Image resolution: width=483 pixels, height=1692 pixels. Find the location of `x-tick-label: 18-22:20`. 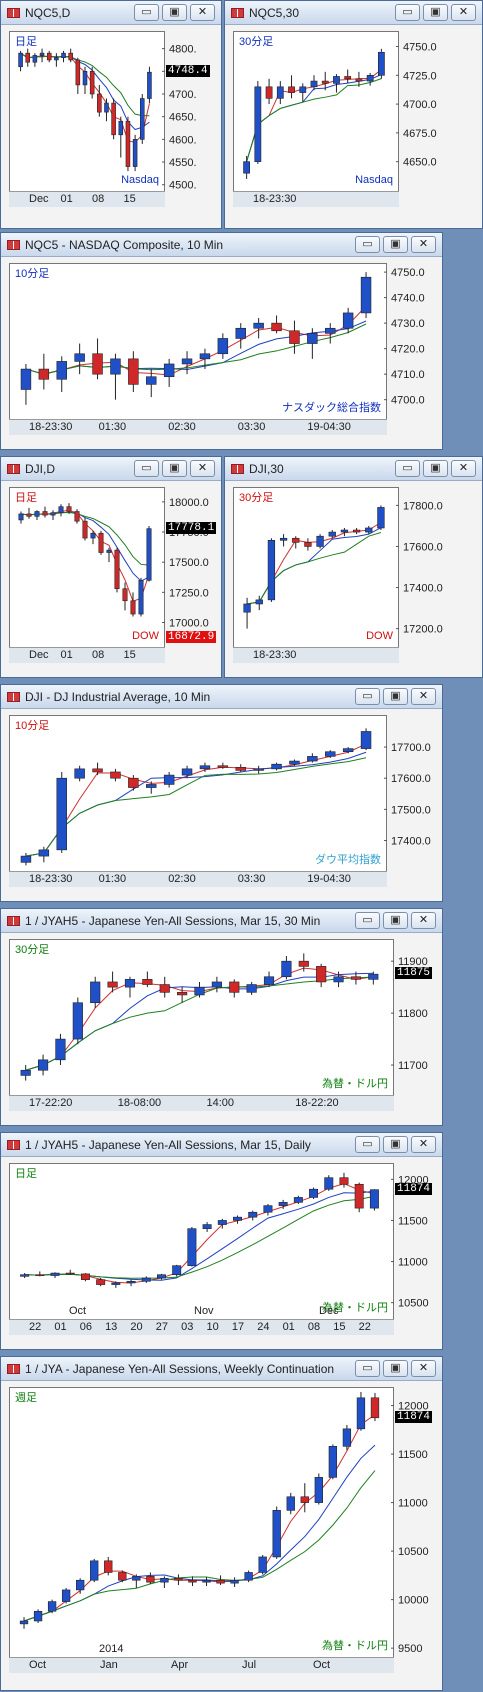

x-tick-label: 18-22:20 is located at coordinates (317, 1103).